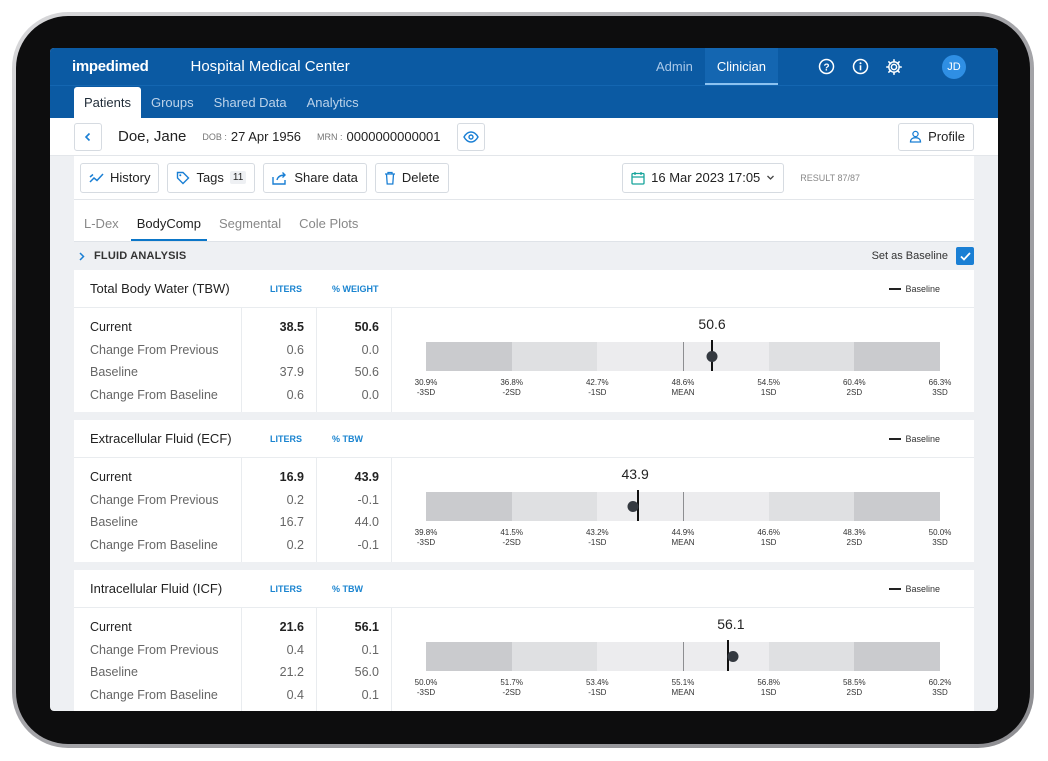 The width and height of the screenshot is (1048, 761). What do you see at coordinates (295, 499) in the screenshot?
I see `liters-value: 0.2` at bounding box center [295, 499].